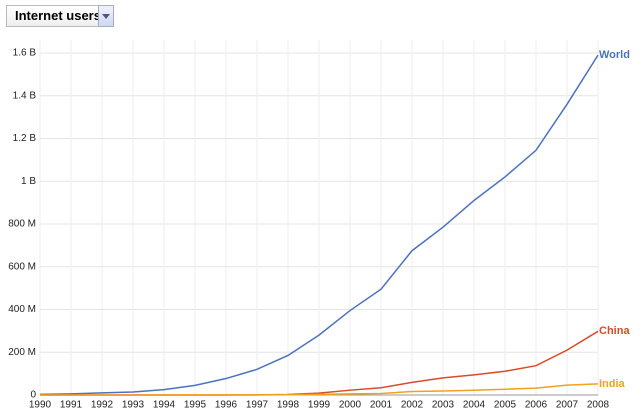 This screenshot has height=416, width=640. What do you see at coordinates (443, 405) in the screenshot?
I see `x-tick-label: 2003` at bounding box center [443, 405].